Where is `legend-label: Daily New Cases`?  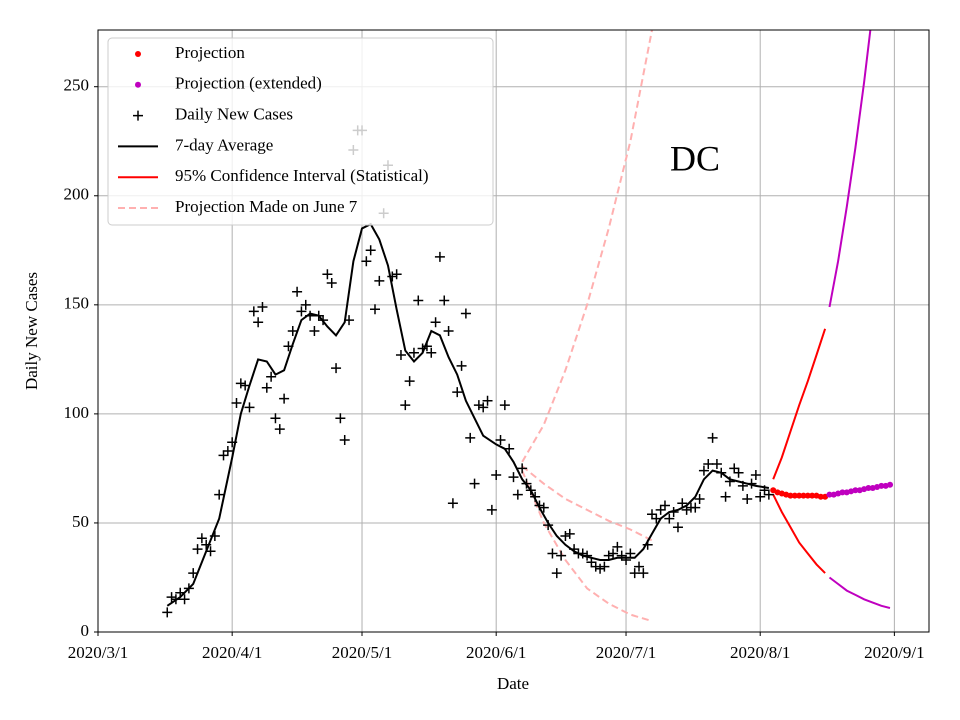 legend-label: Daily New Cases is located at coordinates (234, 114).